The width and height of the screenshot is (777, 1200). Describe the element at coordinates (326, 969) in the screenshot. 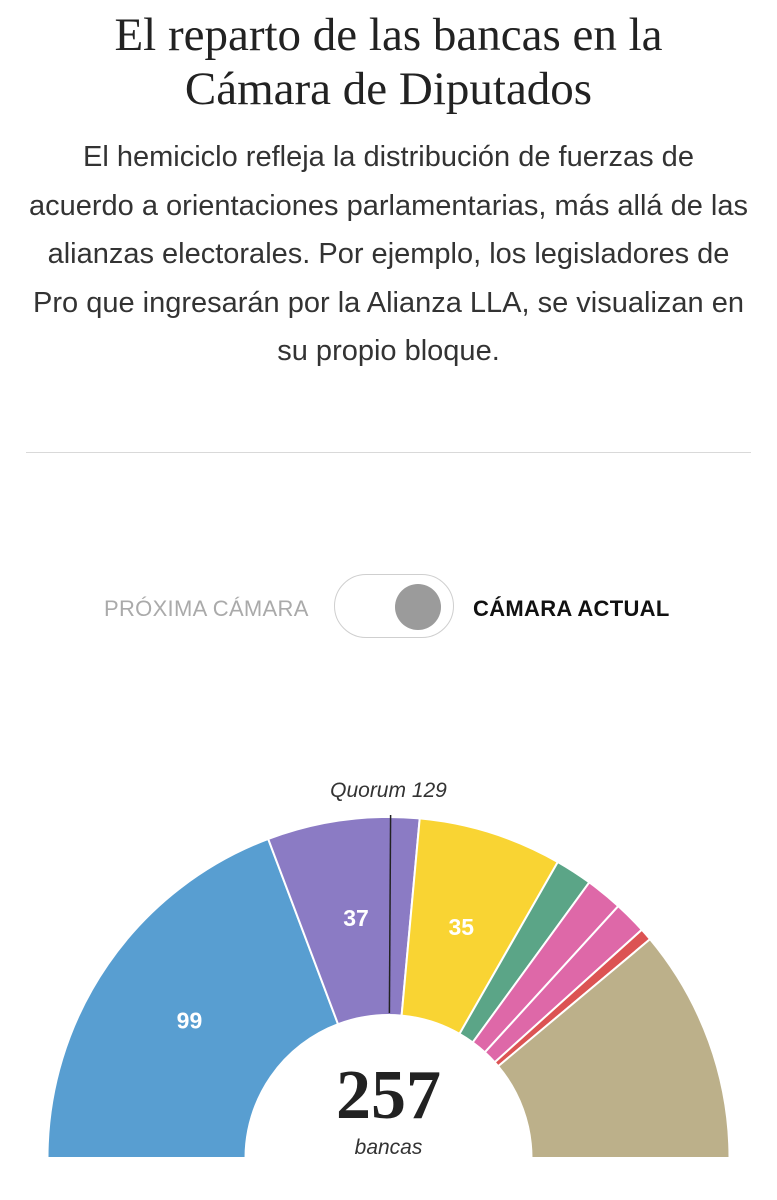

I see `hemicycle-value-labels: 99 37 35` at that location.